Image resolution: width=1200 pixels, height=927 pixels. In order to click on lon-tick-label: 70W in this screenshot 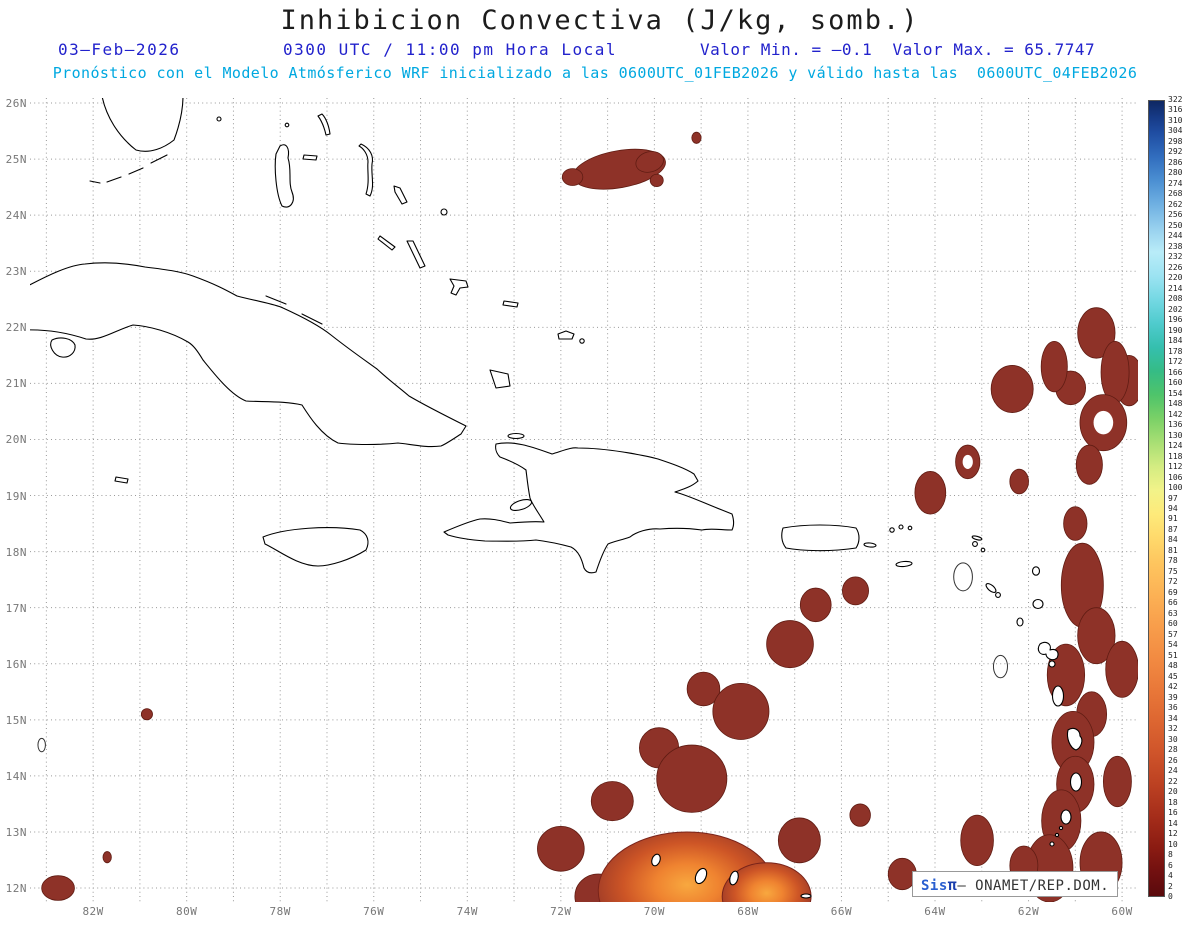, I will do `click(654, 911)`.